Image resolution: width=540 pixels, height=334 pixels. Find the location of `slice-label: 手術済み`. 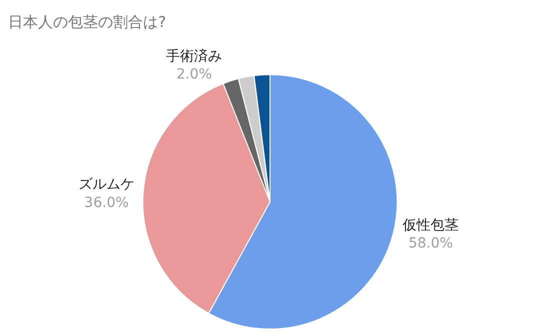

slice-label: 手術済み is located at coordinates (194, 56).